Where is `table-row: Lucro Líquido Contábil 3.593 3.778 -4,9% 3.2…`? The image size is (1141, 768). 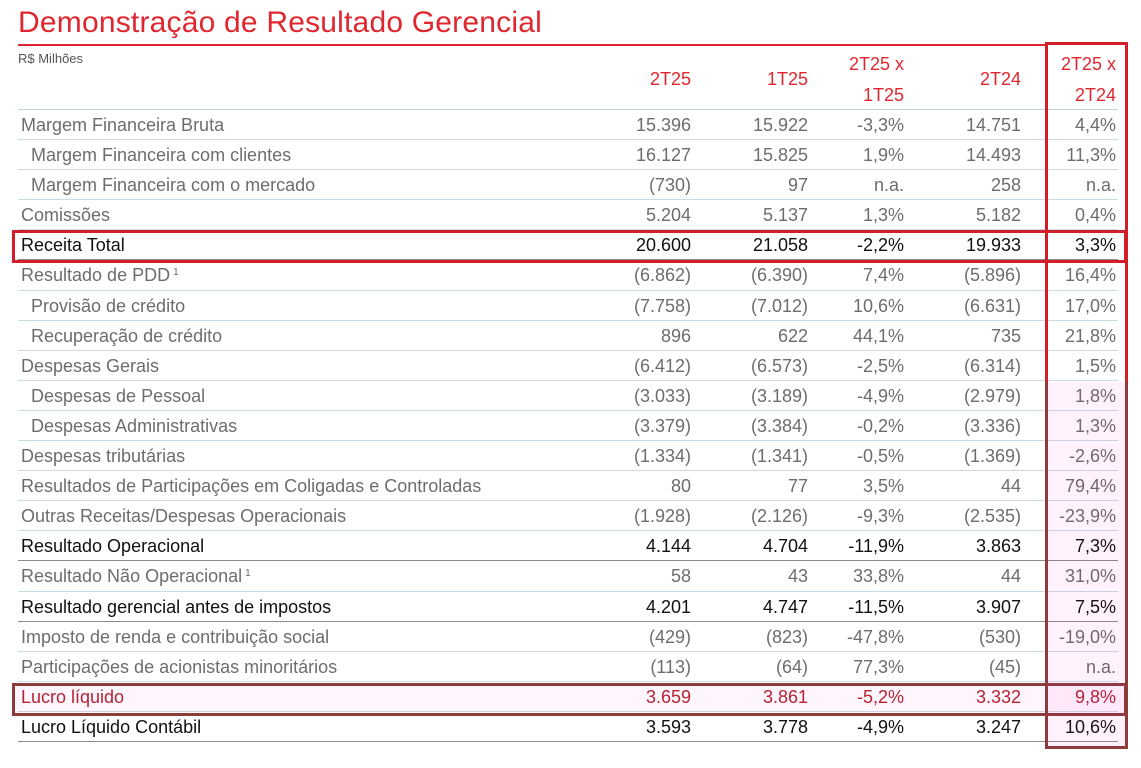
table-row: Lucro Líquido Contábil 3.593 3.778 -4,9% 3.2… is located at coordinates (568, 727).